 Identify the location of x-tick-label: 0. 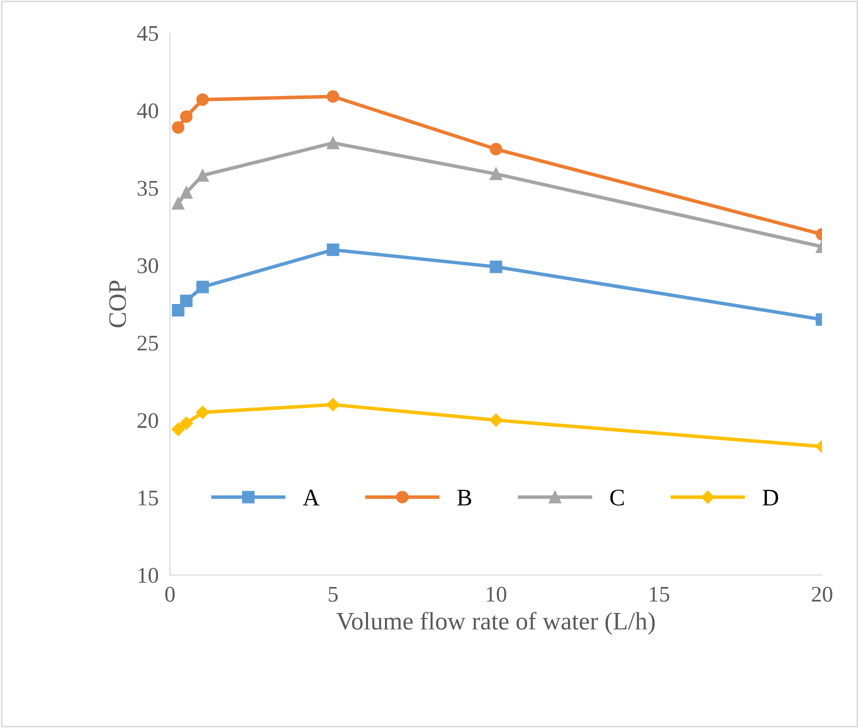
(170, 594).